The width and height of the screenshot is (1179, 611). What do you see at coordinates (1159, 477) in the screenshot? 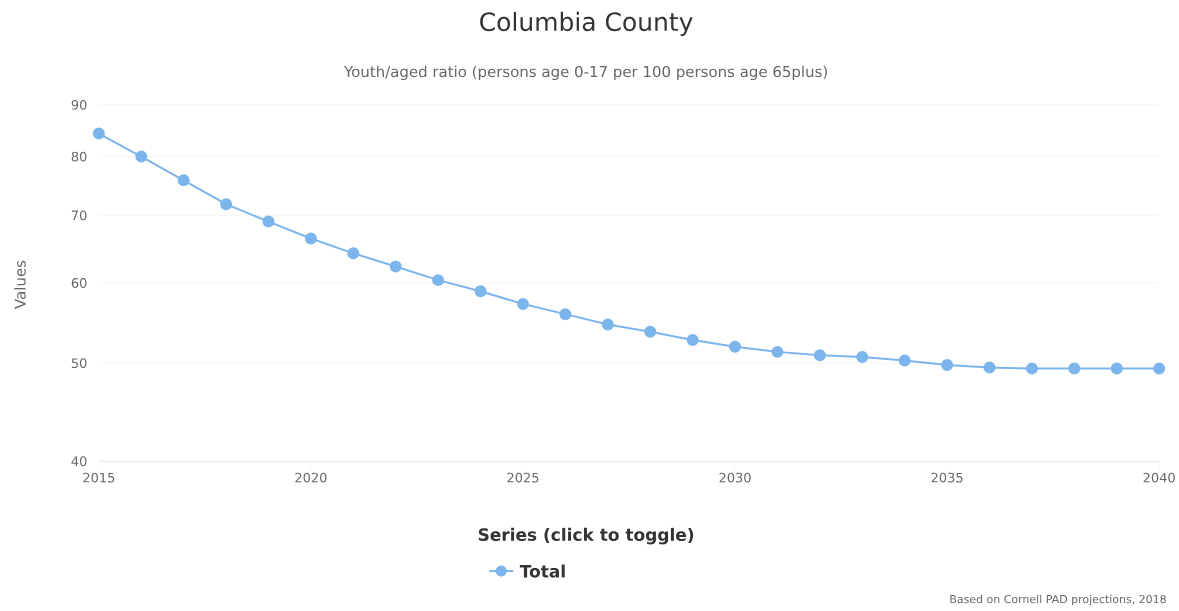
I see `x-tick-label: 2040` at bounding box center [1159, 477].